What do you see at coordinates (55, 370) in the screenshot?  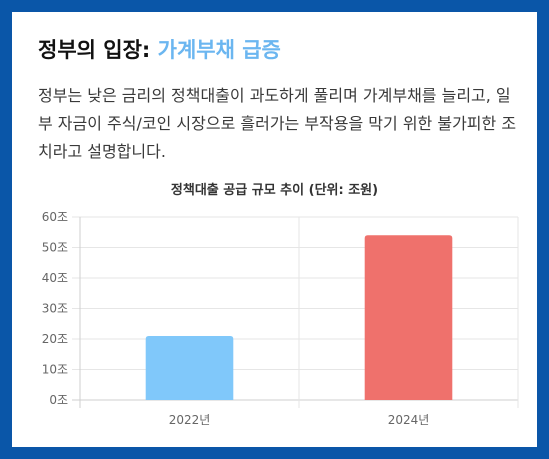 I see `y-tick-label: 10조` at bounding box center [55, 370].